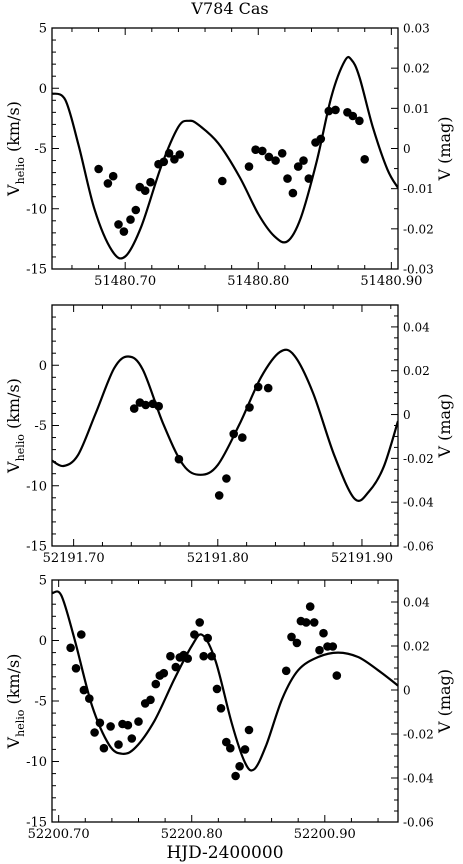  What do you see at coordinates (362, 558) in the screenshot?
I see `x-tick-label: 52191.90` at bounding box center [362, 558].